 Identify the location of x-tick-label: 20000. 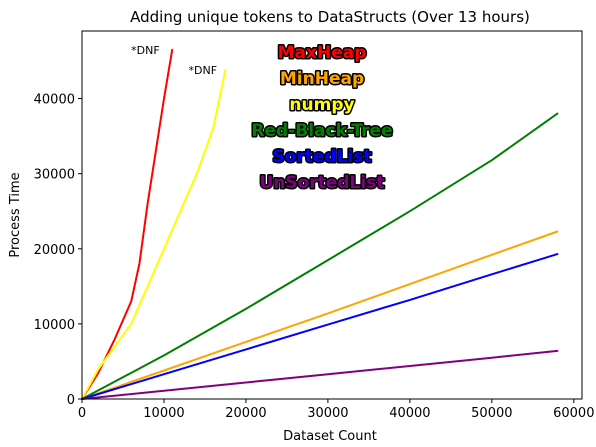
(245, 413).